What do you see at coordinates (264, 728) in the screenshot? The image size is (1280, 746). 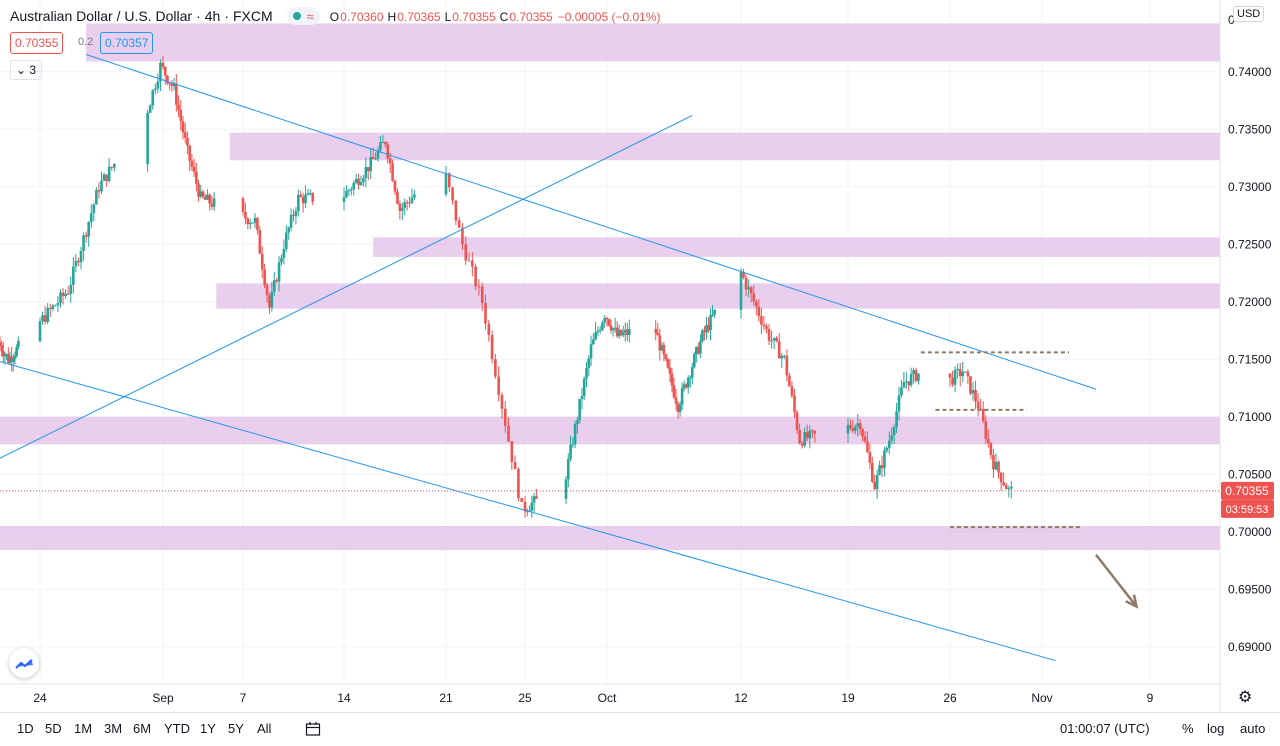 I see `timeframe-all: All` at bounding box center [264, 728].